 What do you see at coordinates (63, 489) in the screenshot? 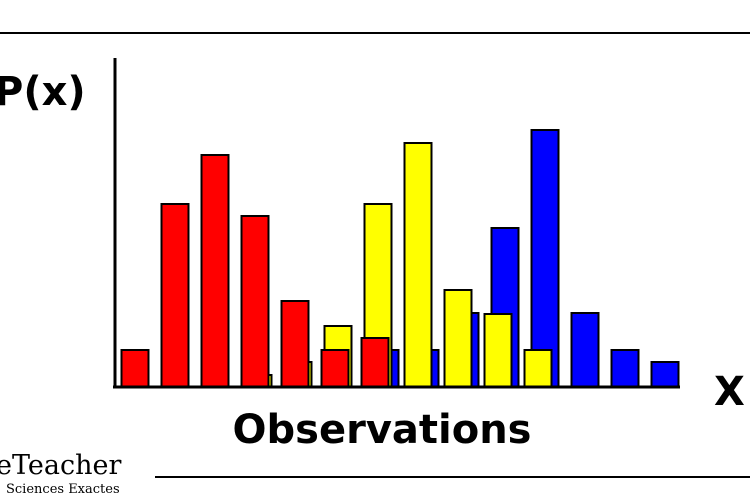
I see `brand-subtitle: Sciences Exactes` at bounding box center [63, 489].